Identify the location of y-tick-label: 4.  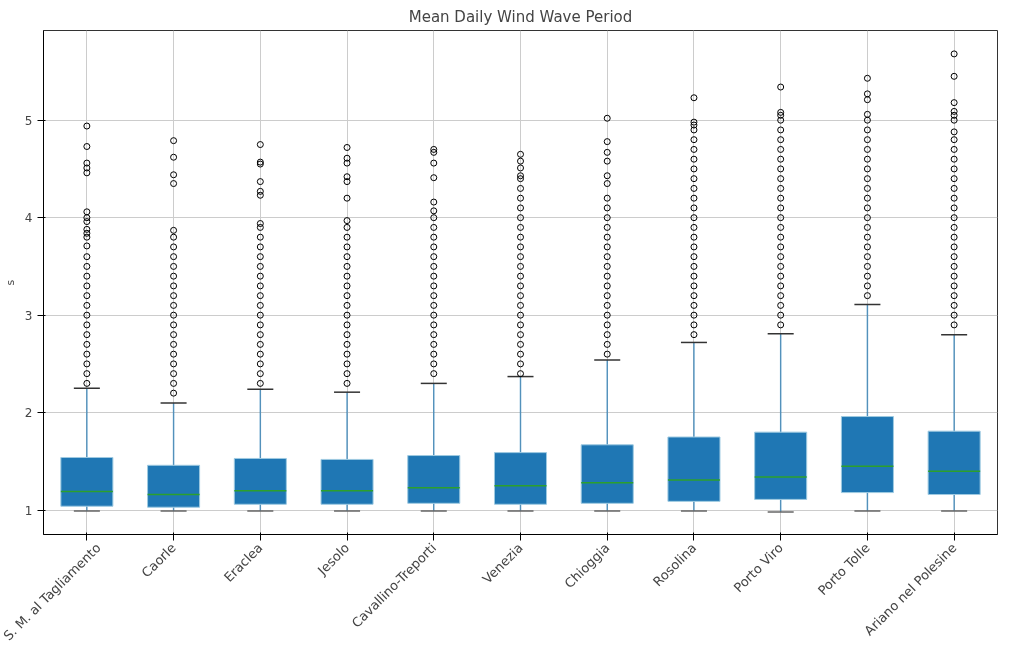
(28, 218).